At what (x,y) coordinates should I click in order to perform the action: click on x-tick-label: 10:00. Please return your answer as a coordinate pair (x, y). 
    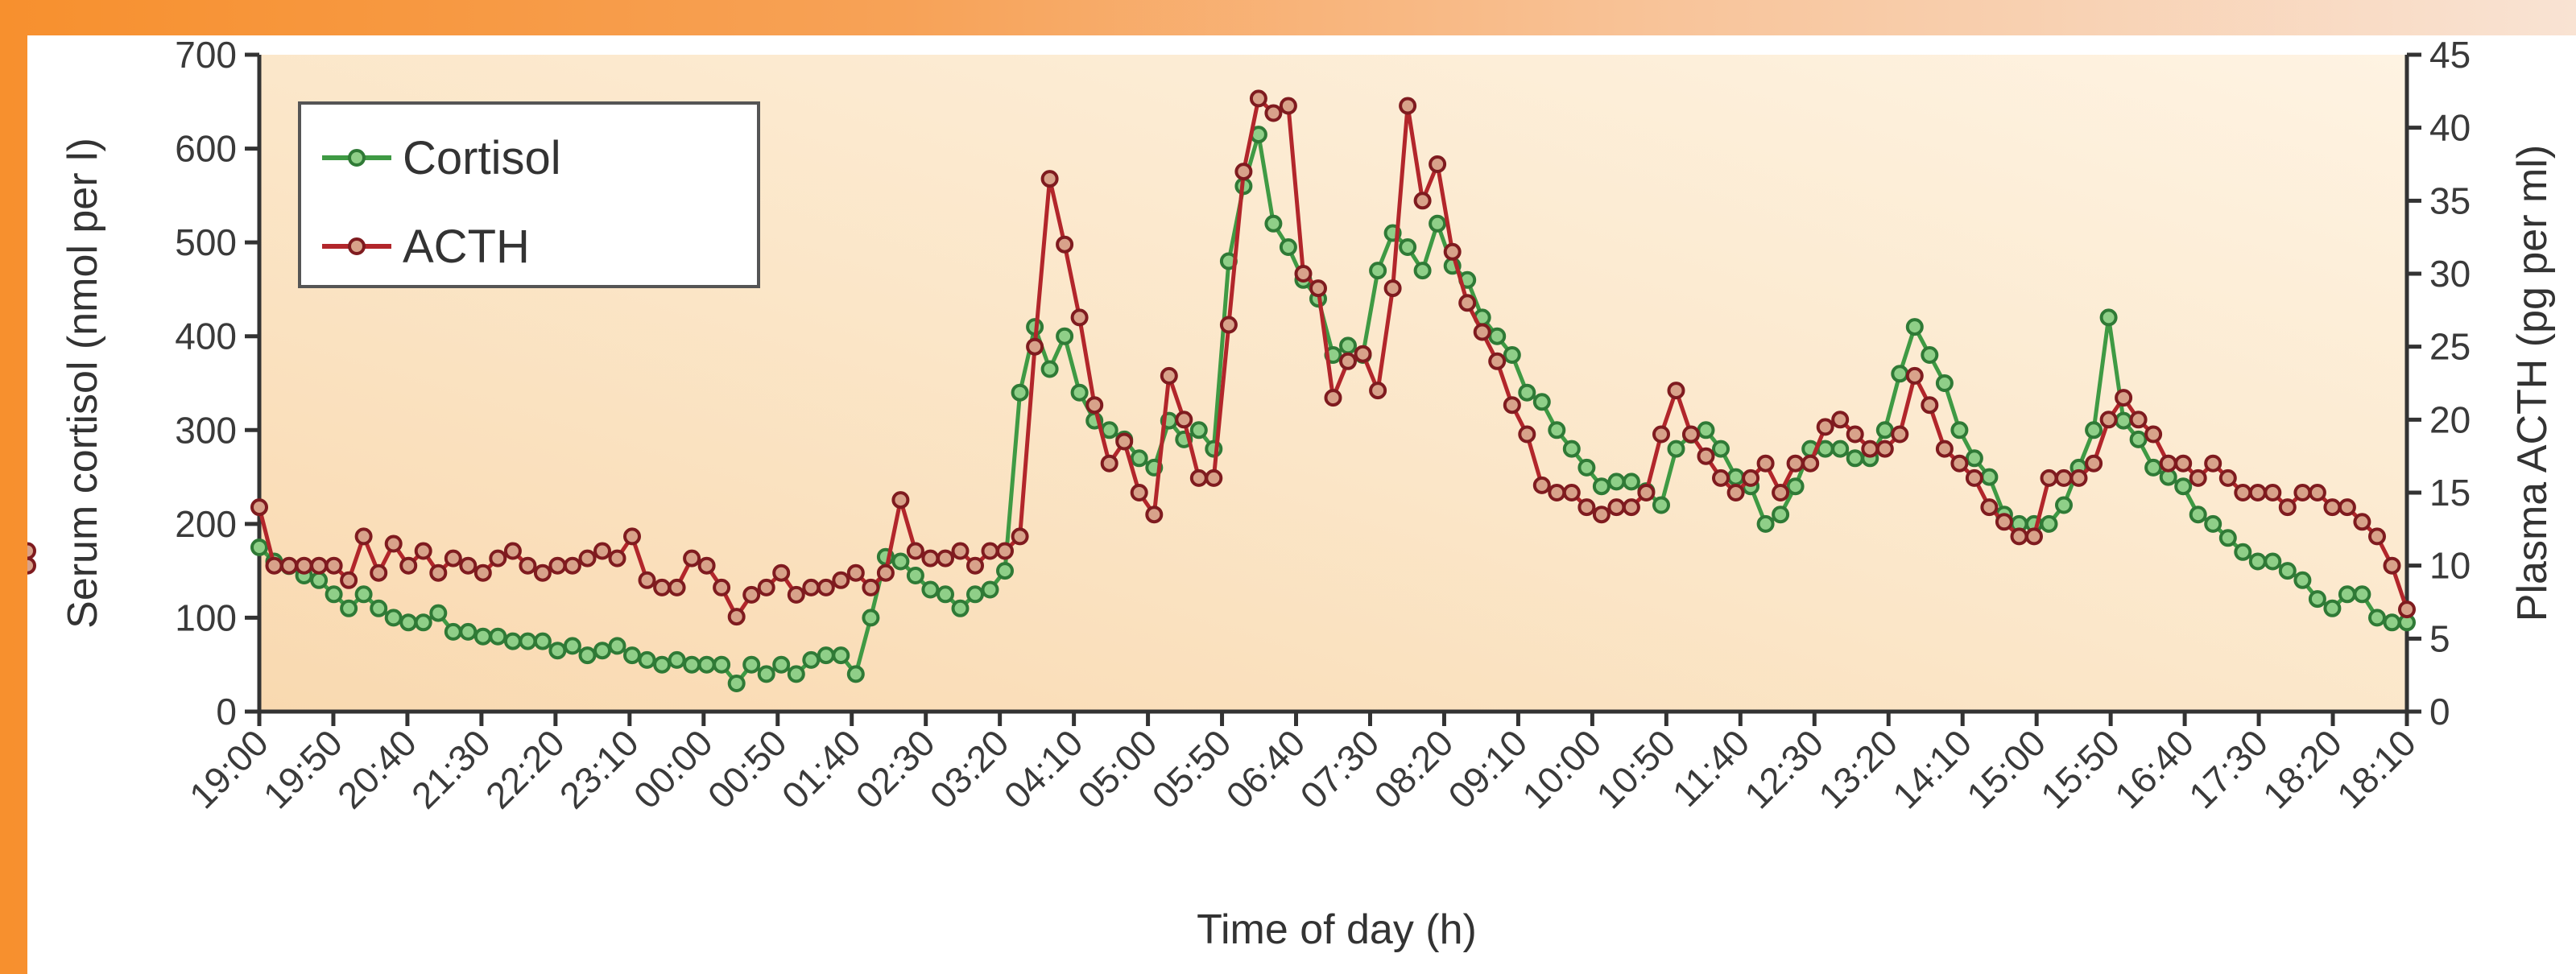
    Looking at the image, I should click on (1562, 768).